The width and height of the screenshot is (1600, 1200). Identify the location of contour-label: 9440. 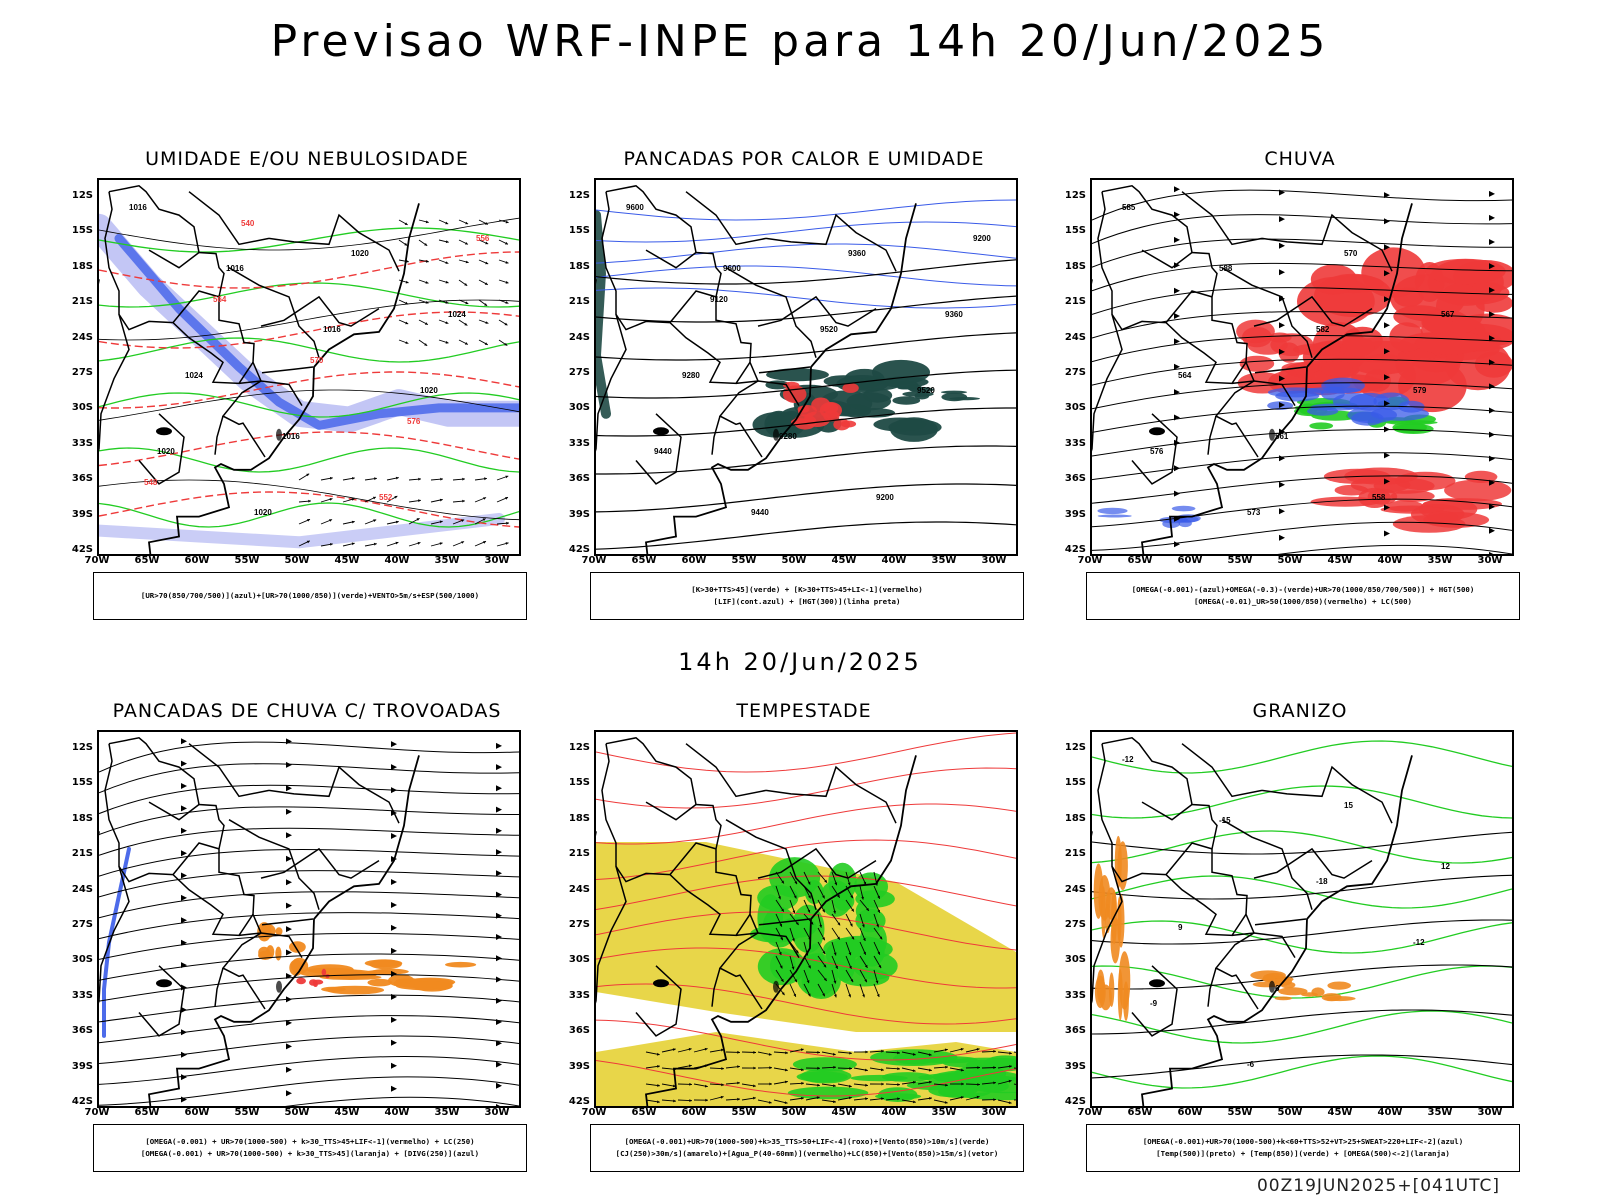
(760, 512).